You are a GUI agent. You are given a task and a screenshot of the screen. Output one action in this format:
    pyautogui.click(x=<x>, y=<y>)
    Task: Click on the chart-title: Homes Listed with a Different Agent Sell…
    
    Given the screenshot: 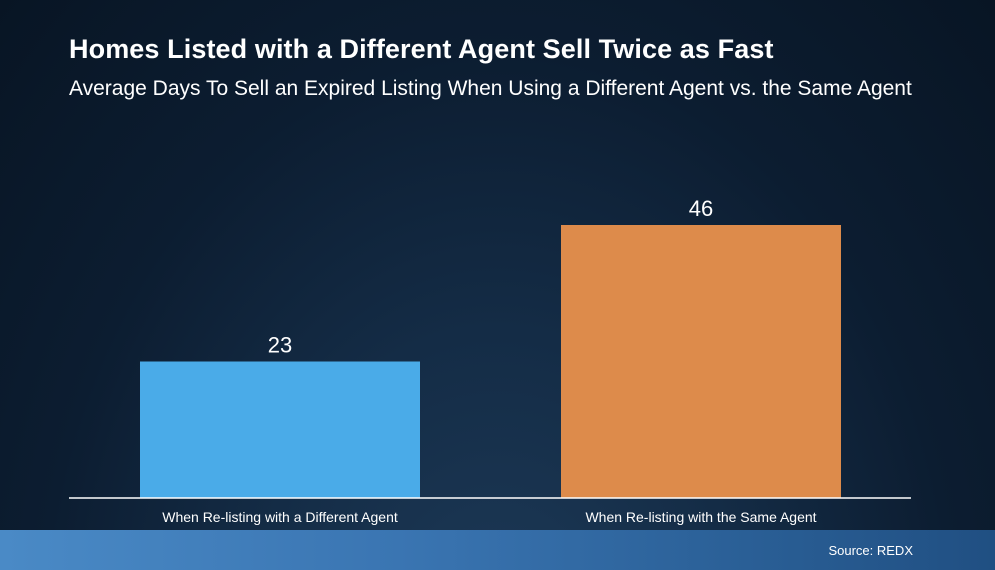 What is the action you would take?
    pyautogui.click(x=421, y=49)
    